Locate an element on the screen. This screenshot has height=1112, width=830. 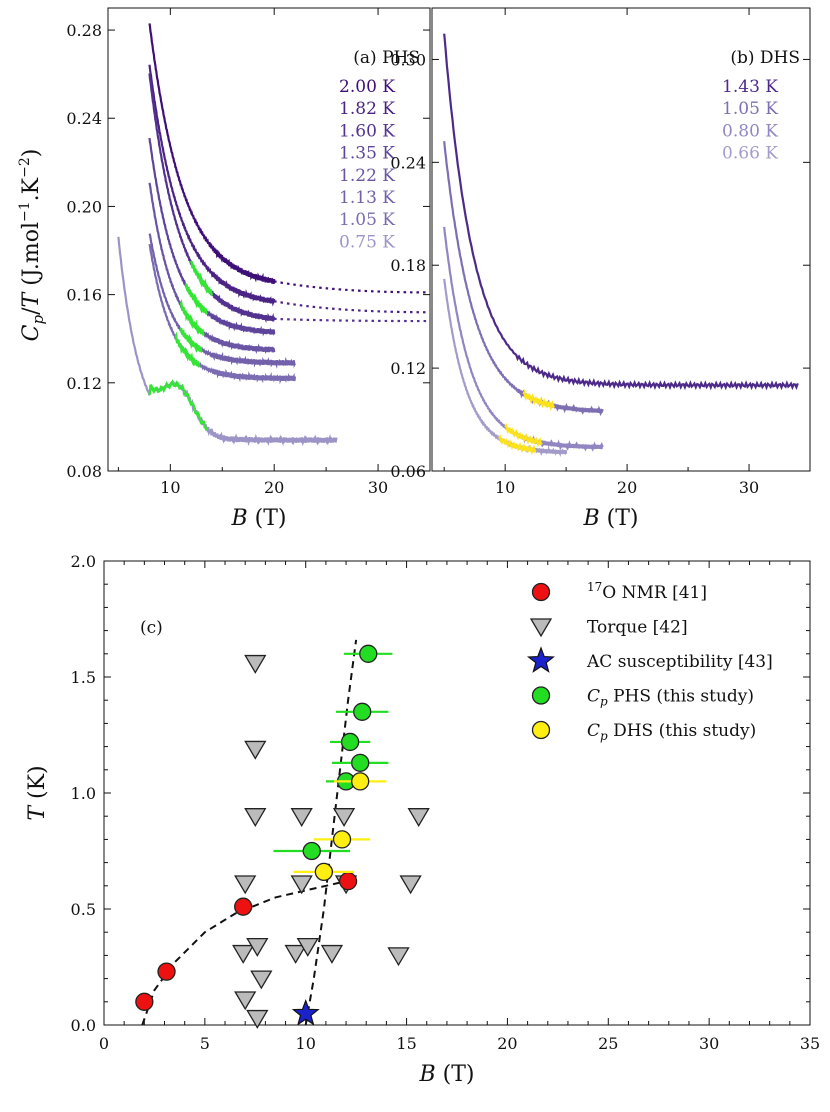
y-tick-label: 1.0 is located at coordinates (83, 793).